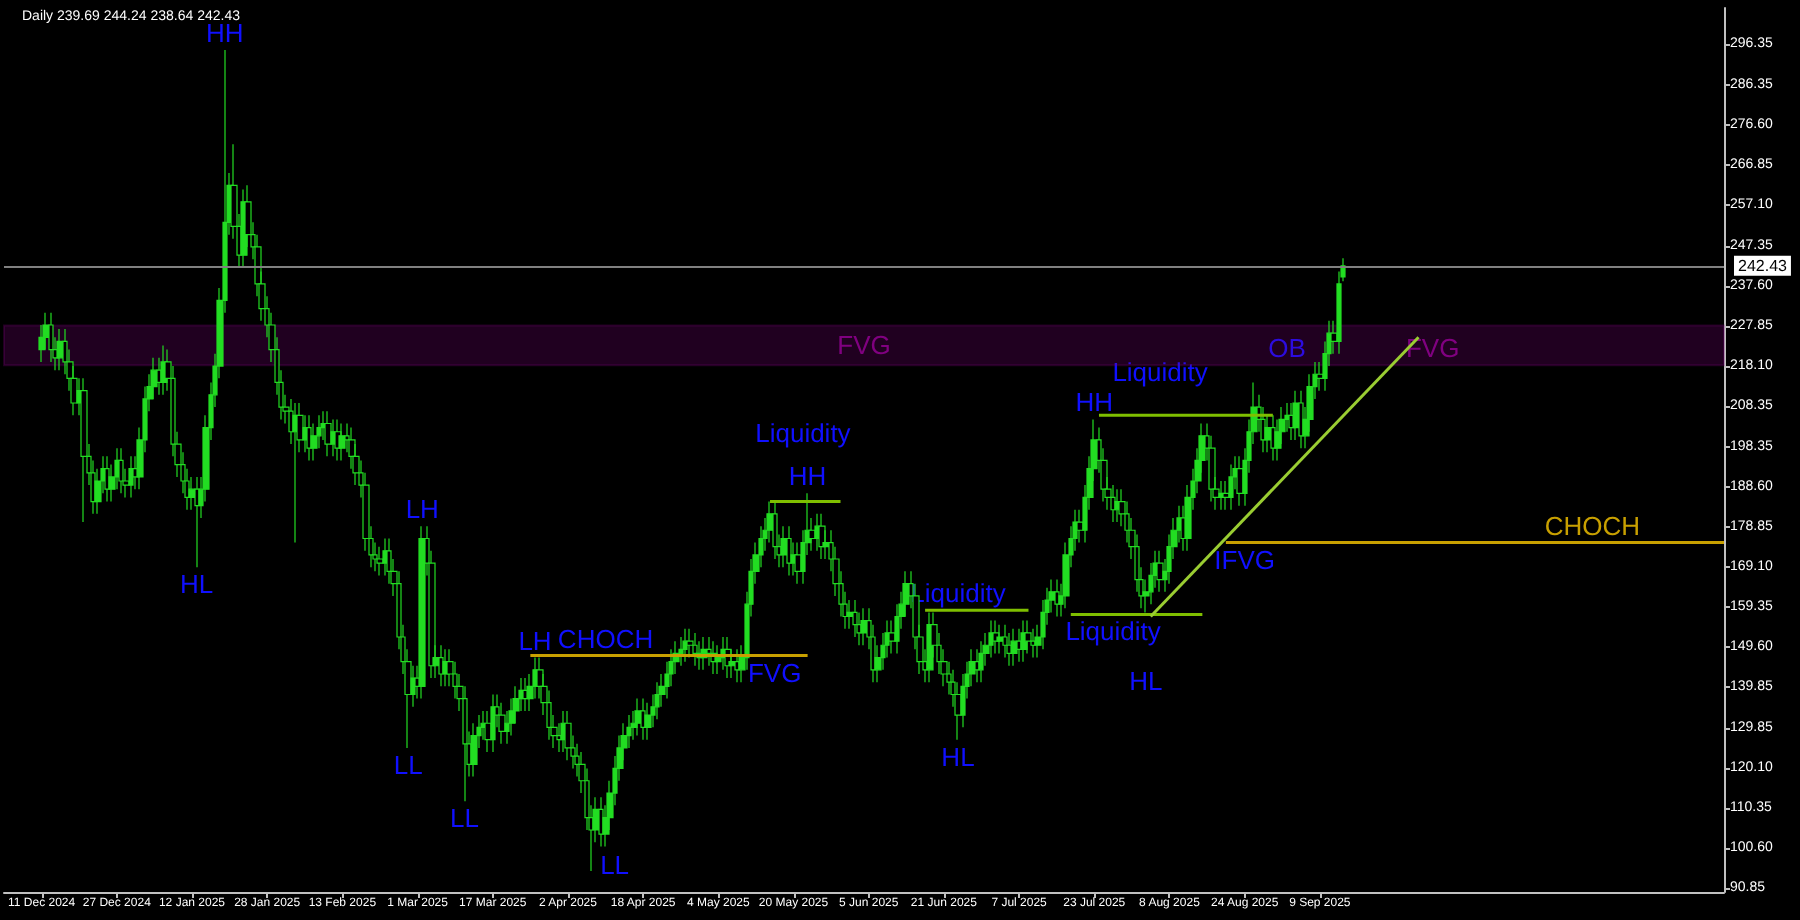 The height and width of the screenshot is (920, 1800). What do you see at coordinates (1287, 348) in the screenshot?
I see `annotation: OB` at bounding box center [1287, 348].